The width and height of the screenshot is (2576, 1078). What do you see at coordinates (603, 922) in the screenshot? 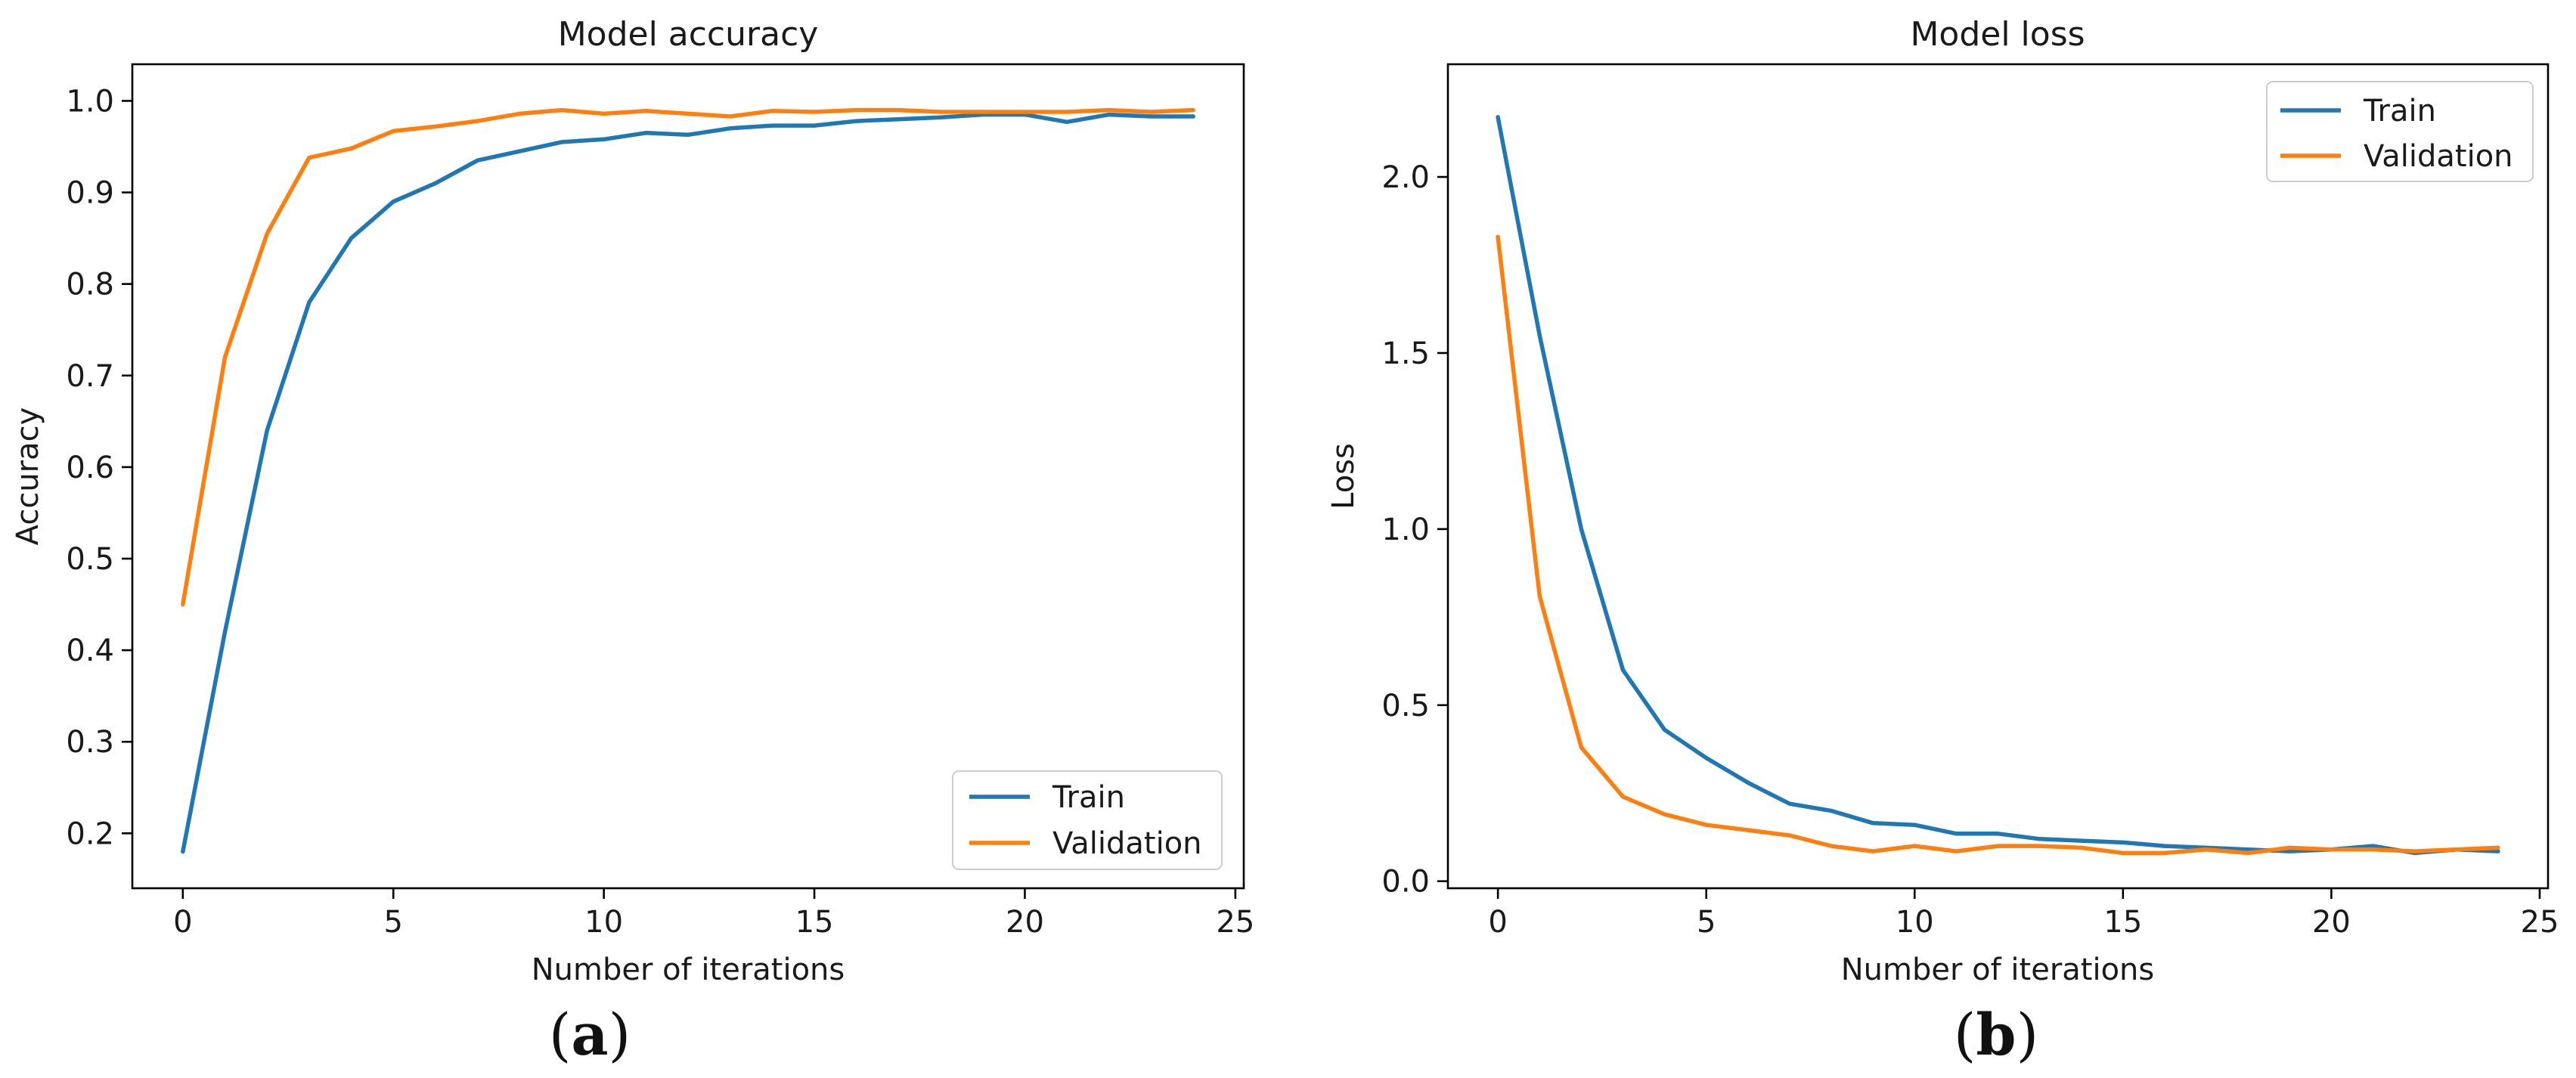
I see `accuracy-x-tick-label: 10` at bounding box center [603, 922].